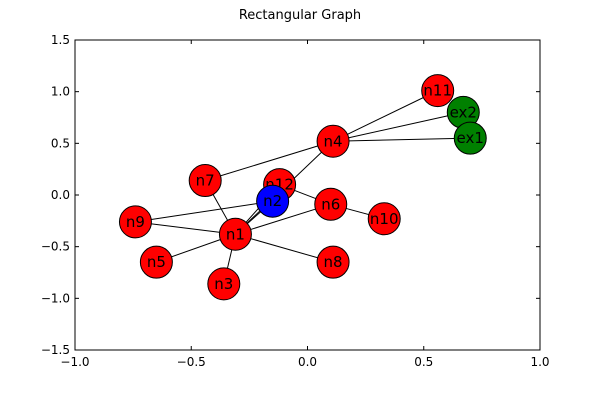 The height and width of the screenshot is (400, 600). I want to click on node-label-n7: n7, so click(205, 181).